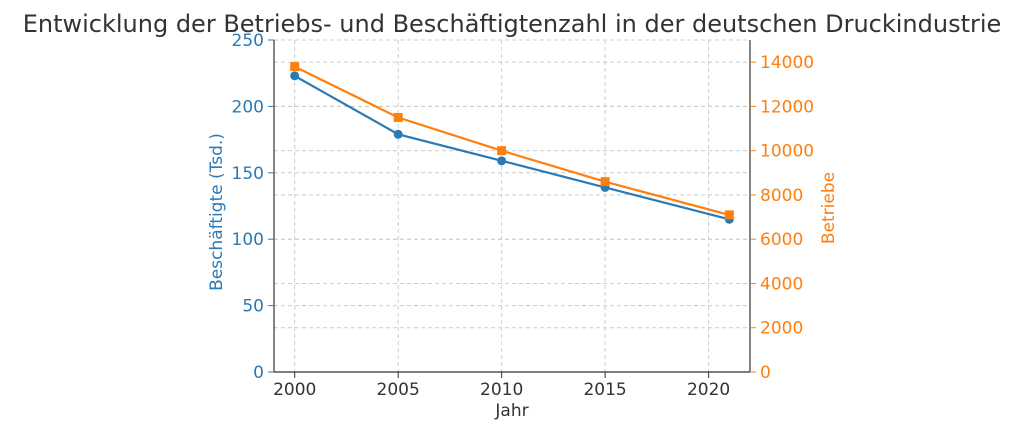  I want to click on y-left-tick-label: 100, so click(248, 240).